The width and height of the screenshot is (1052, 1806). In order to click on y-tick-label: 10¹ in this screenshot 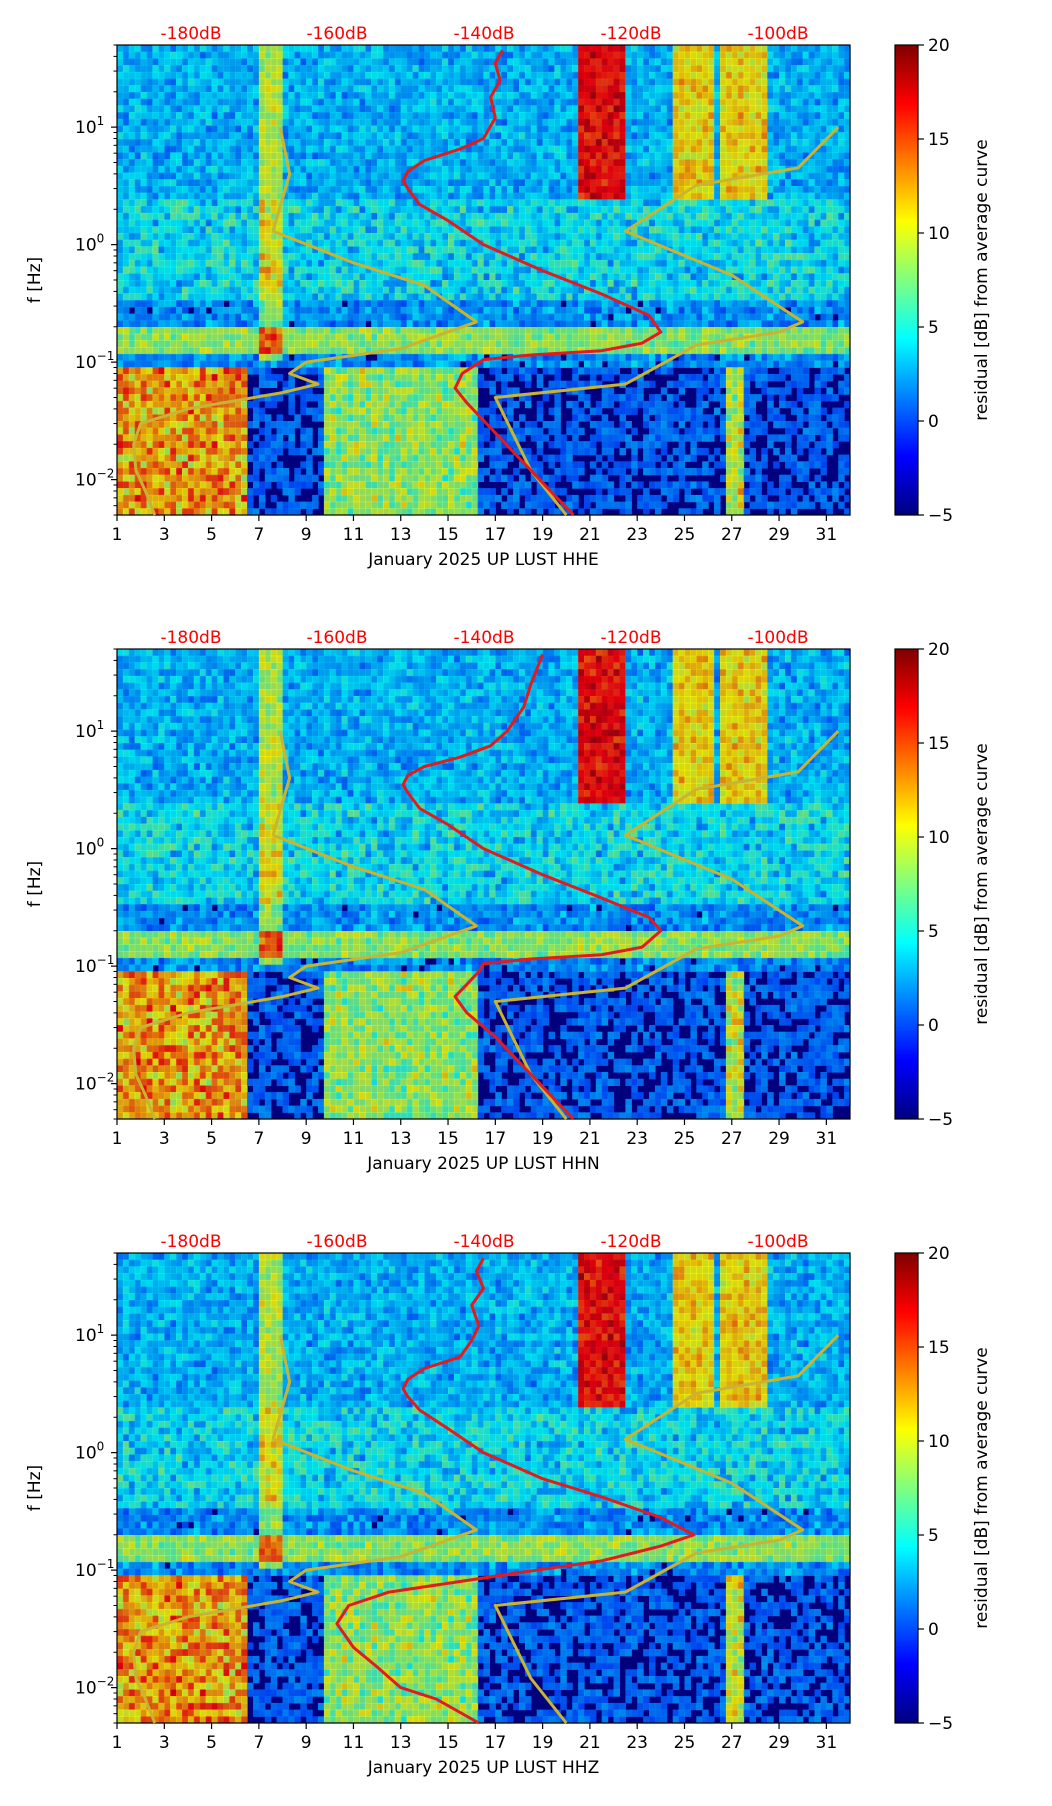, I will do `click(89, 730)`.